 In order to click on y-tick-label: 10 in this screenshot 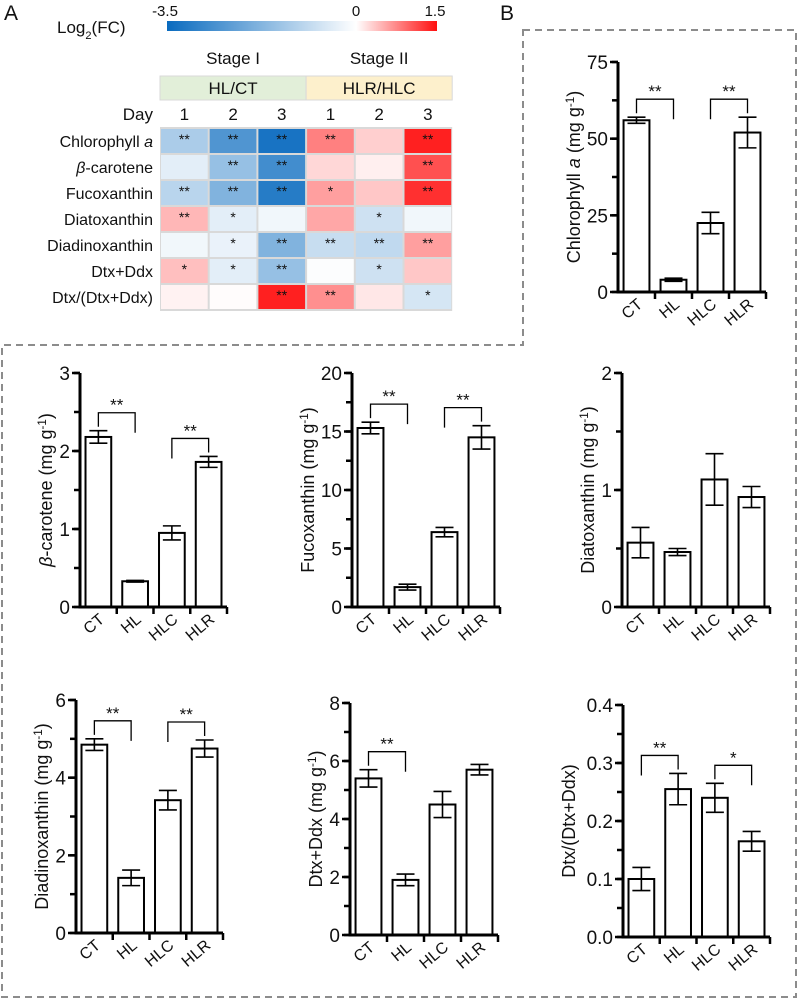, I will do `click(331, 491)`.